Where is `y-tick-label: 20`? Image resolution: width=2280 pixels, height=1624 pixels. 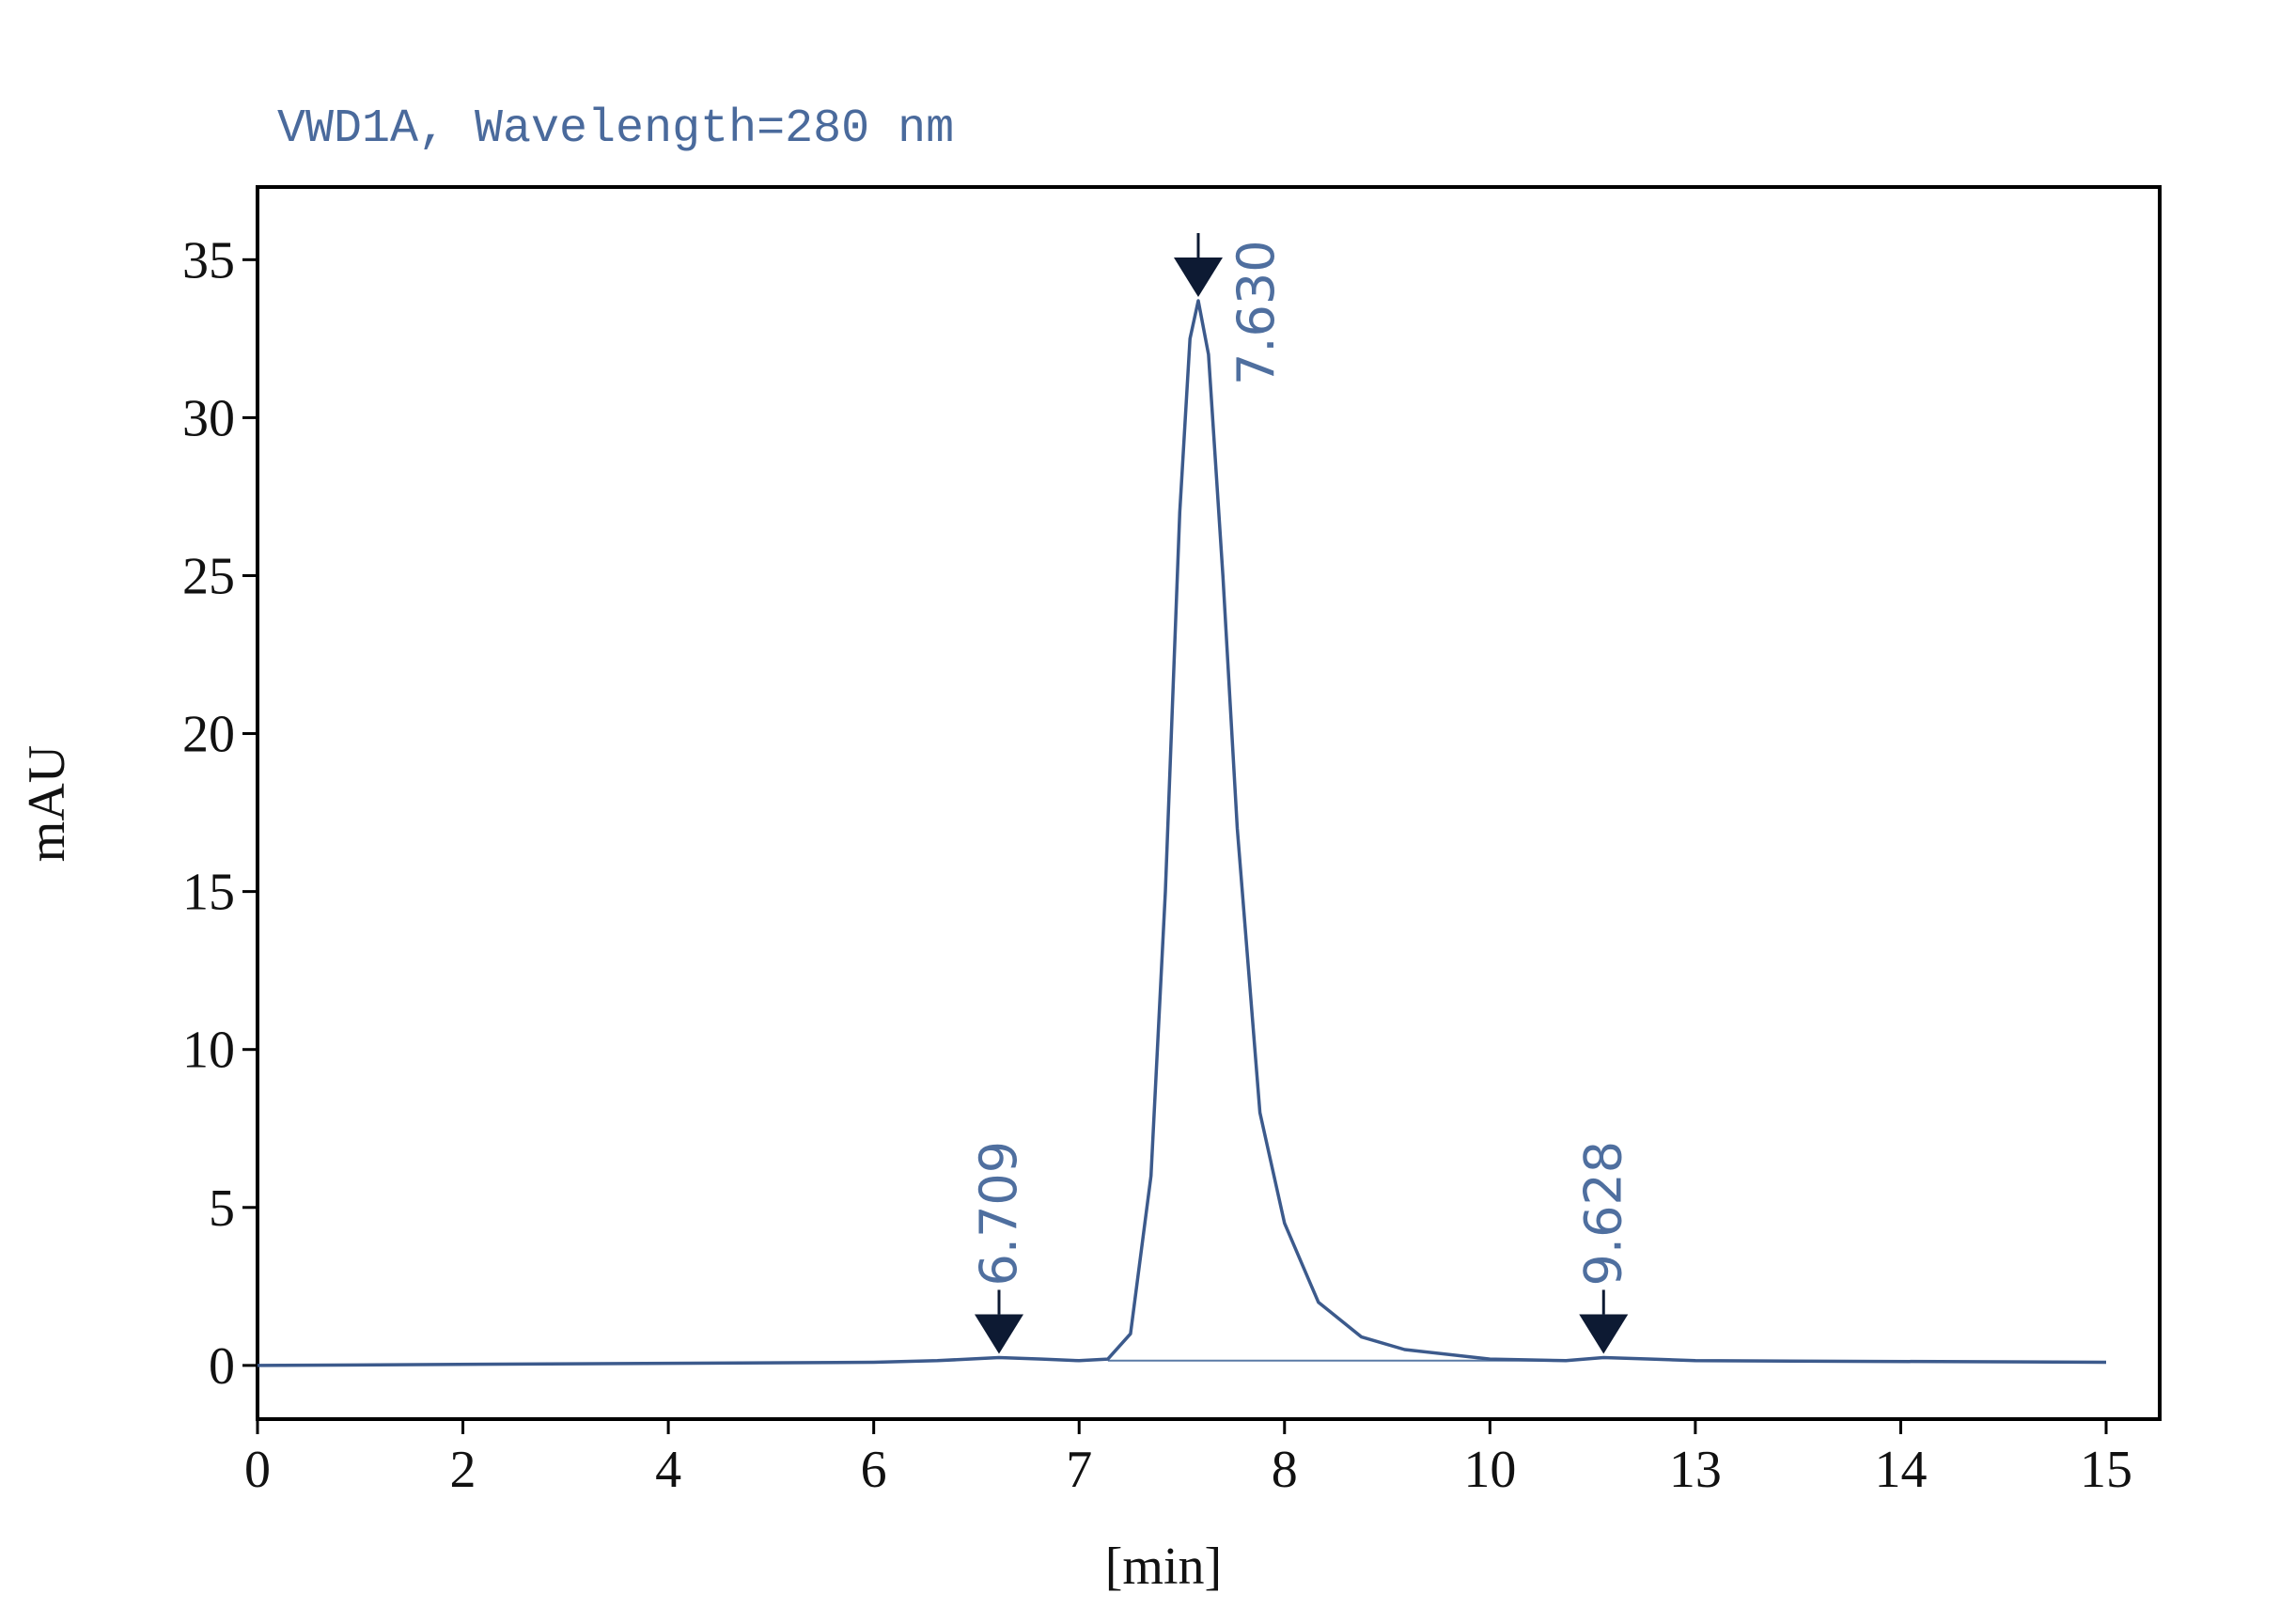
y-tick-label: 20 is located at coordinates (209, 735).